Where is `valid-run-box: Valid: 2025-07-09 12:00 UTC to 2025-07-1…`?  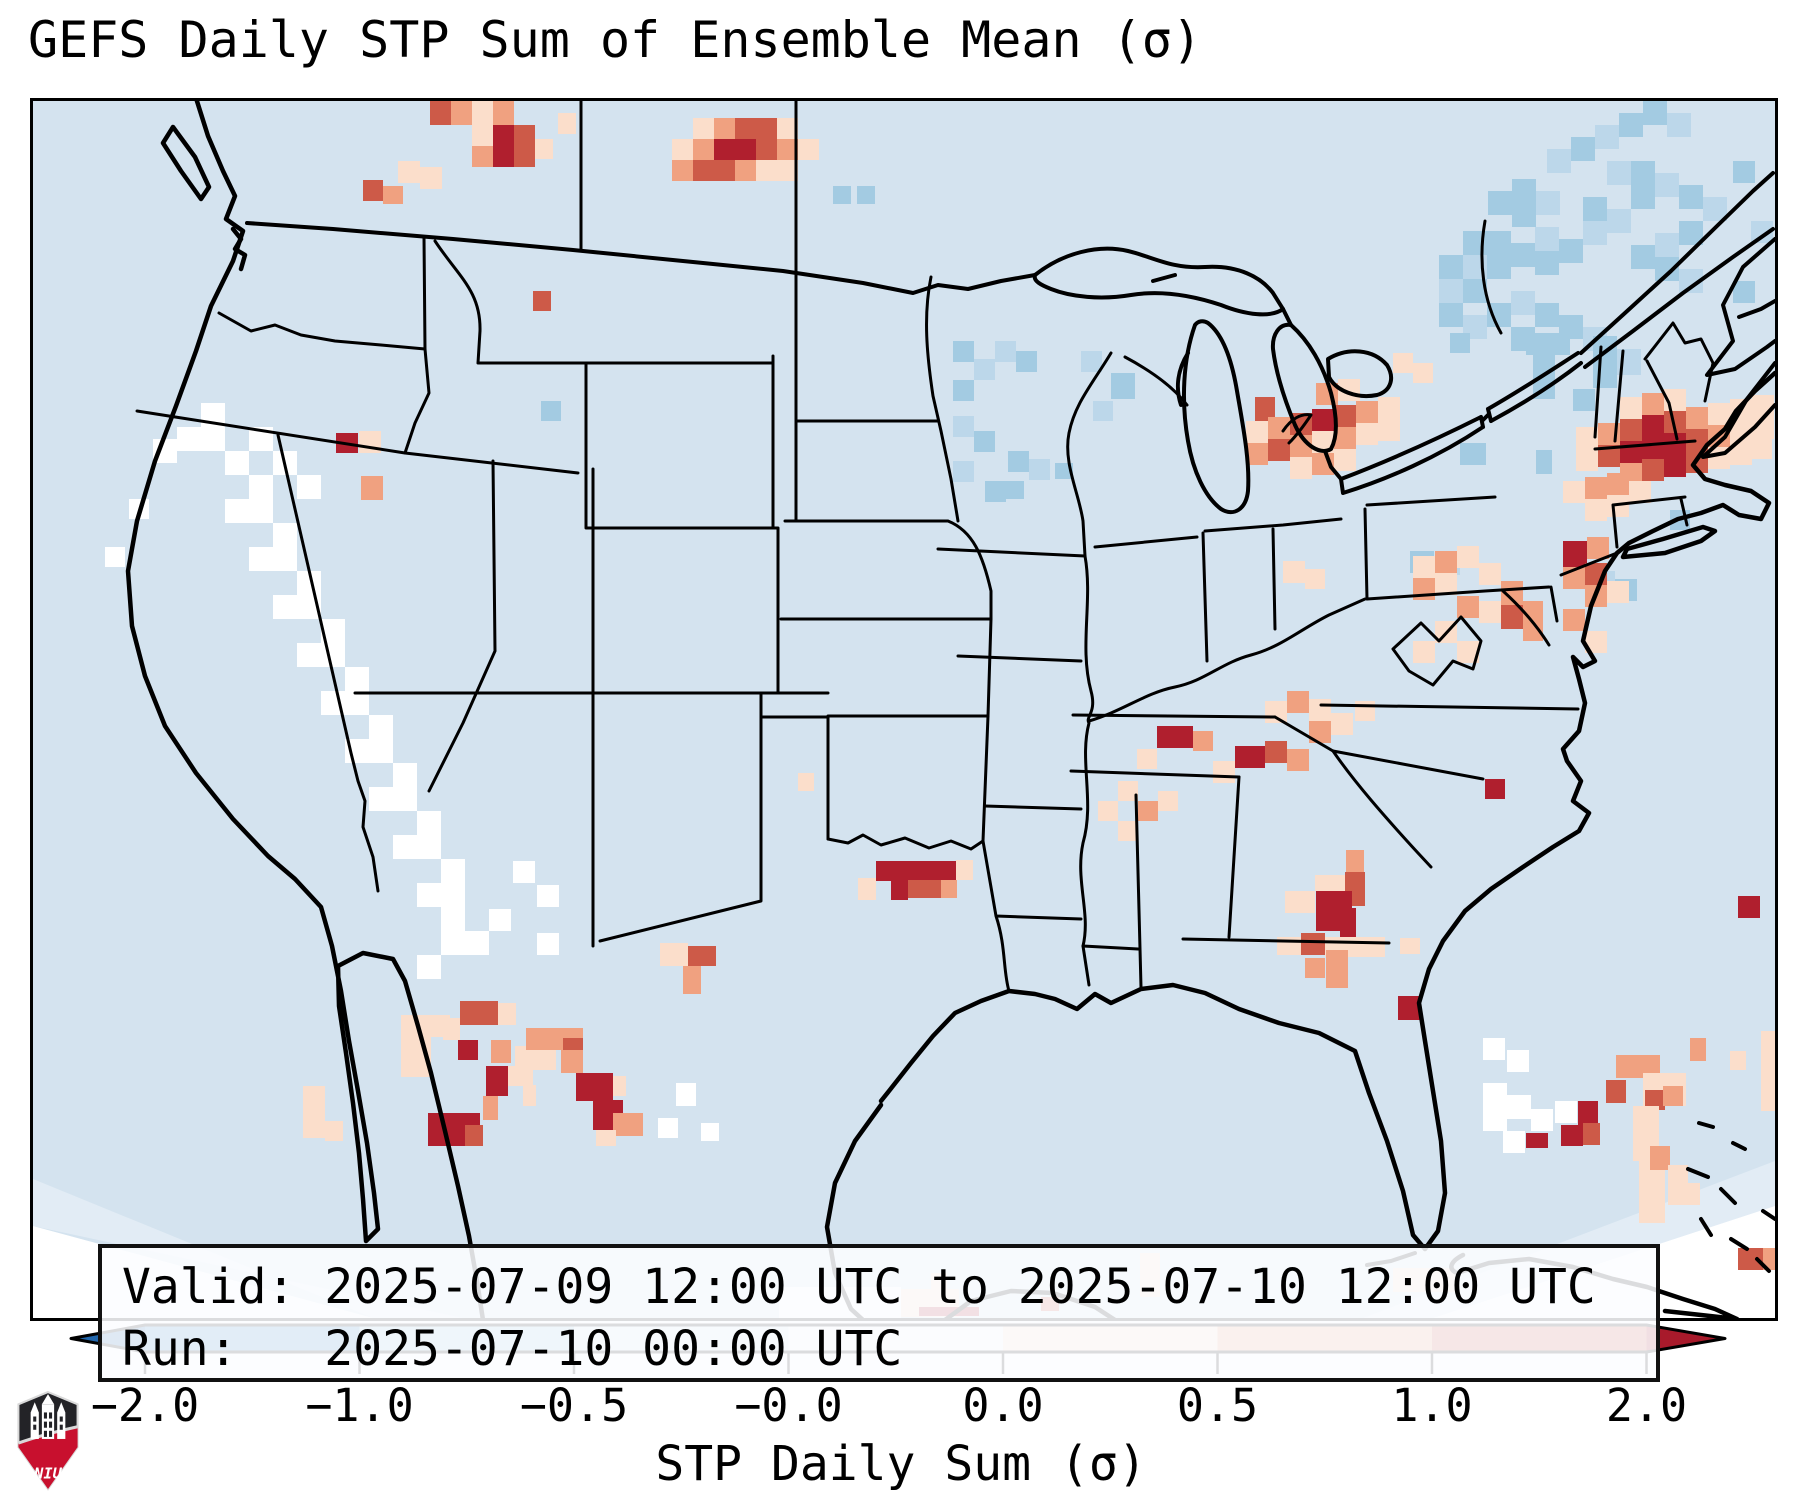 valid-run-box: Valid: 2025-07-09 12:00 UTC to 2025-07-1… is located at coordinates (879, 1313).